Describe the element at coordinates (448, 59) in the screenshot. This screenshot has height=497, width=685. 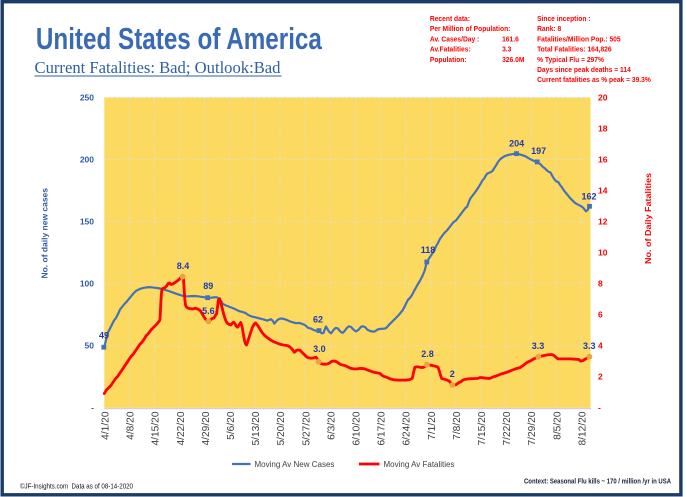
I see `svg-text: Population:` at that location.